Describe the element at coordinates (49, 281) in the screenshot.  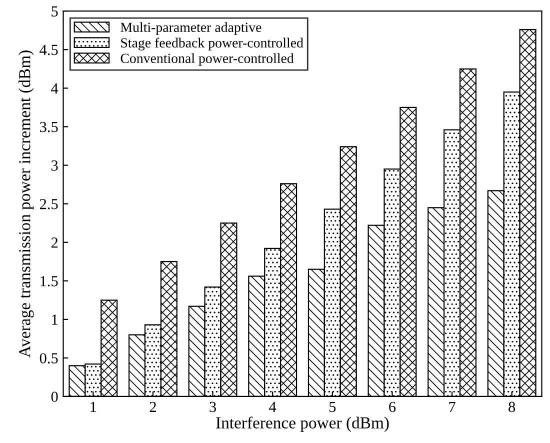
I see `y-tick-label: 1.5` at that location.